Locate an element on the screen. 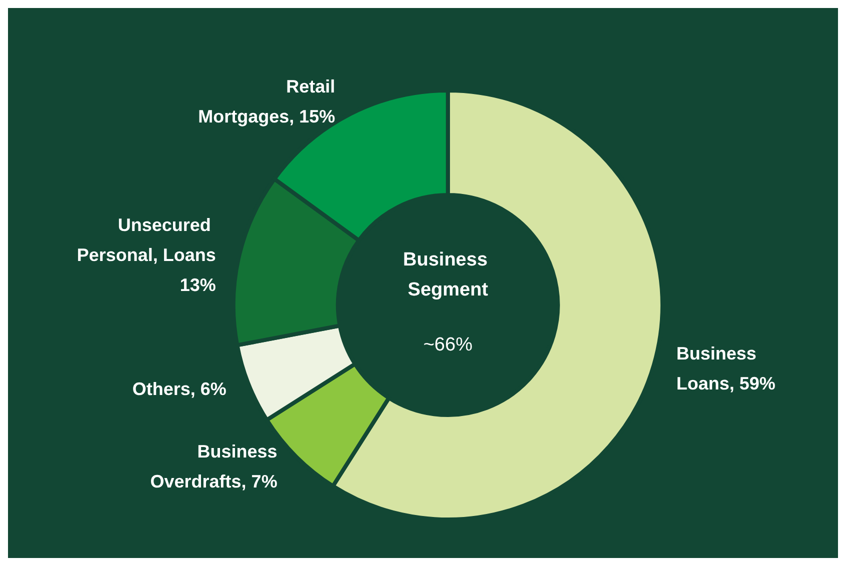  slice-label: Retail Mortgages, 15% is located at coordinates (267, 101).